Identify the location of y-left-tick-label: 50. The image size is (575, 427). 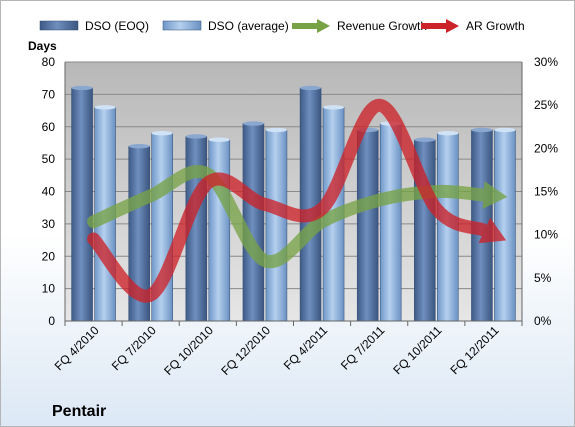
(49, 159).